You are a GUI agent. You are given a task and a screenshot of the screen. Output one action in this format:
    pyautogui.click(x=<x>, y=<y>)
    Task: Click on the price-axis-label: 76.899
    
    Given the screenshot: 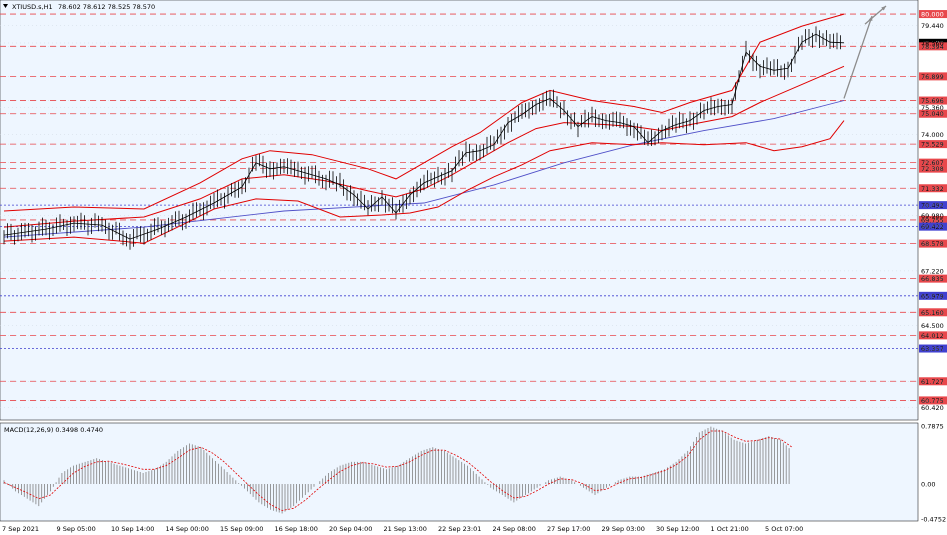 What is the action you would take?
    pyautogui.click(x=932, y=77)
    